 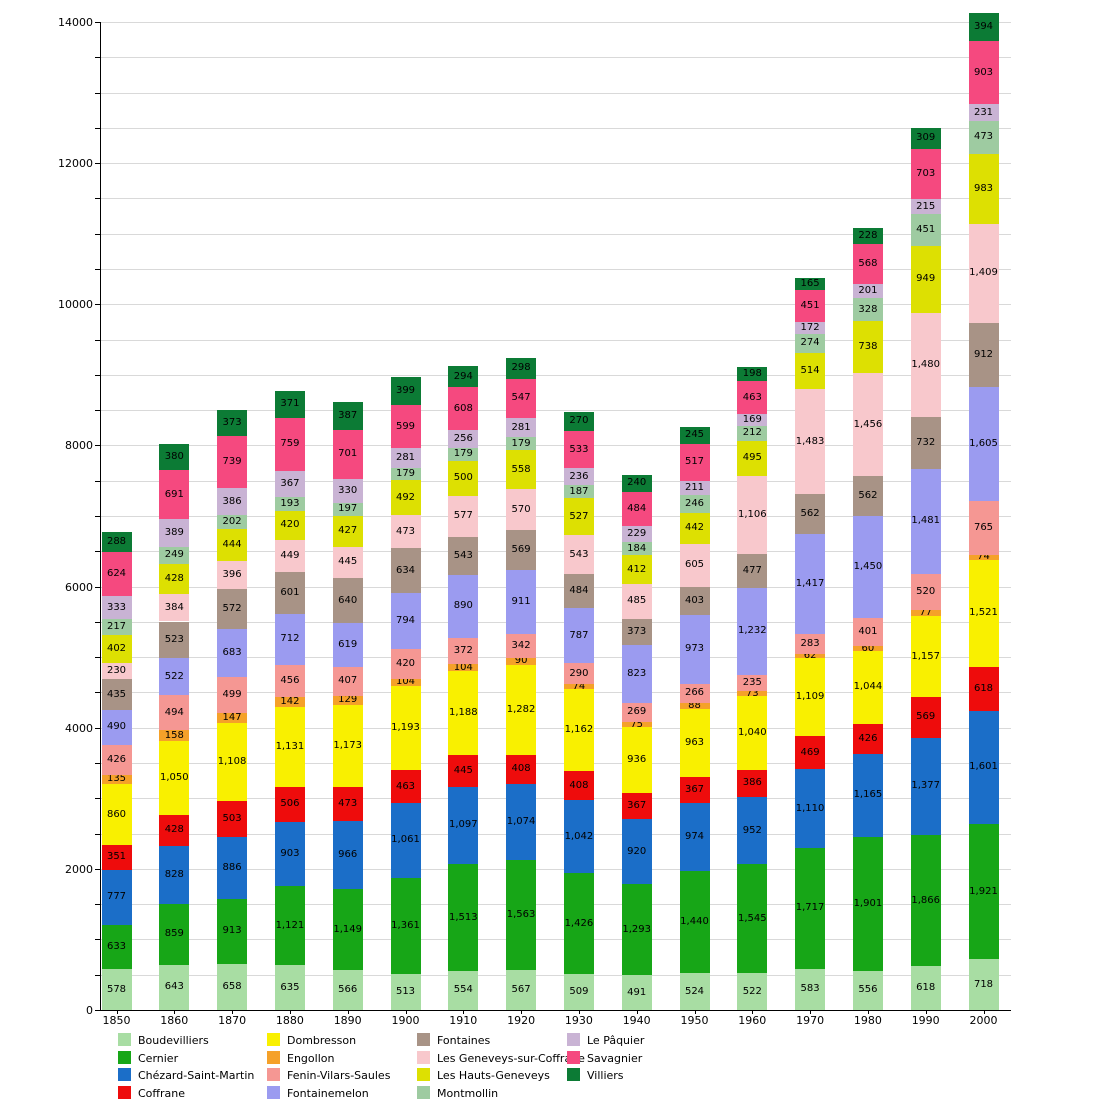 I want to click on bar-segment-chezard-saint-martin-1930: 1,042, so click(x=578, y=836).